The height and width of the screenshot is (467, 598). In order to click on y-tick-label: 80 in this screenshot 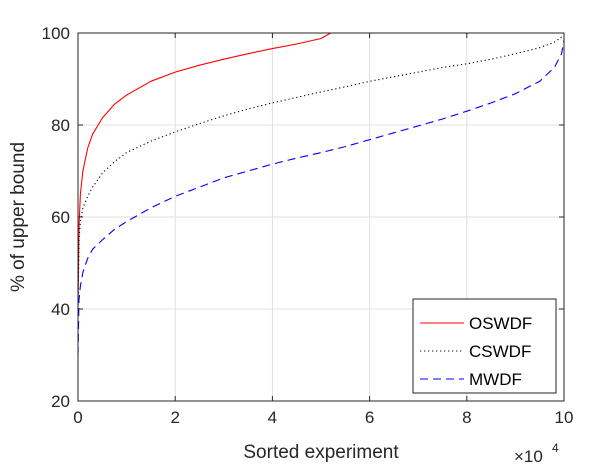, I will do `click(60, 125)`.